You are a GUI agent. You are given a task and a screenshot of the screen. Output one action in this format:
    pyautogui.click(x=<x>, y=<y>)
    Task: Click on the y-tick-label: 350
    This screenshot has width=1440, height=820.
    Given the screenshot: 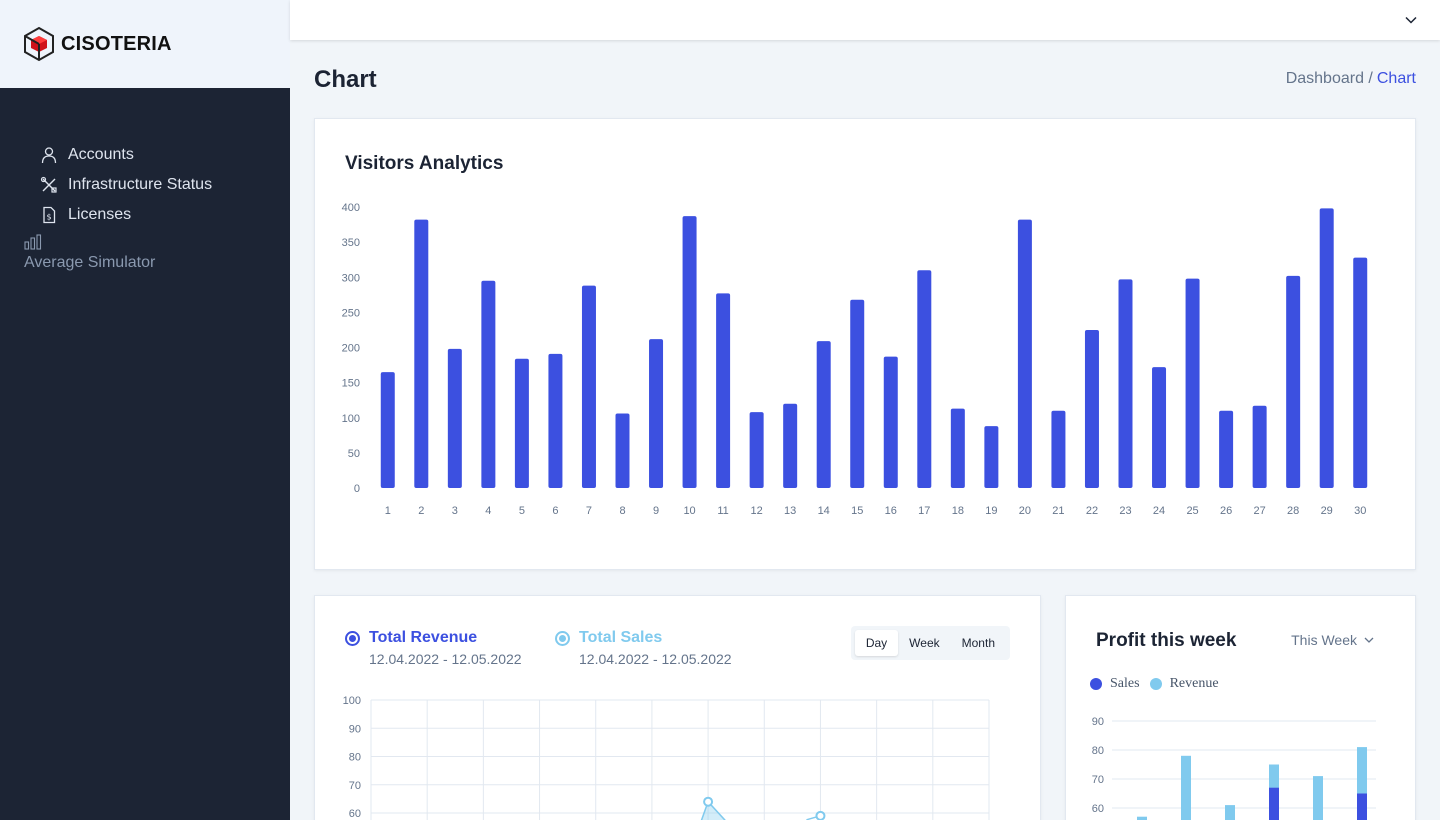 What is the action you would take?
    pyautogui.click(x=351, y=243)
    